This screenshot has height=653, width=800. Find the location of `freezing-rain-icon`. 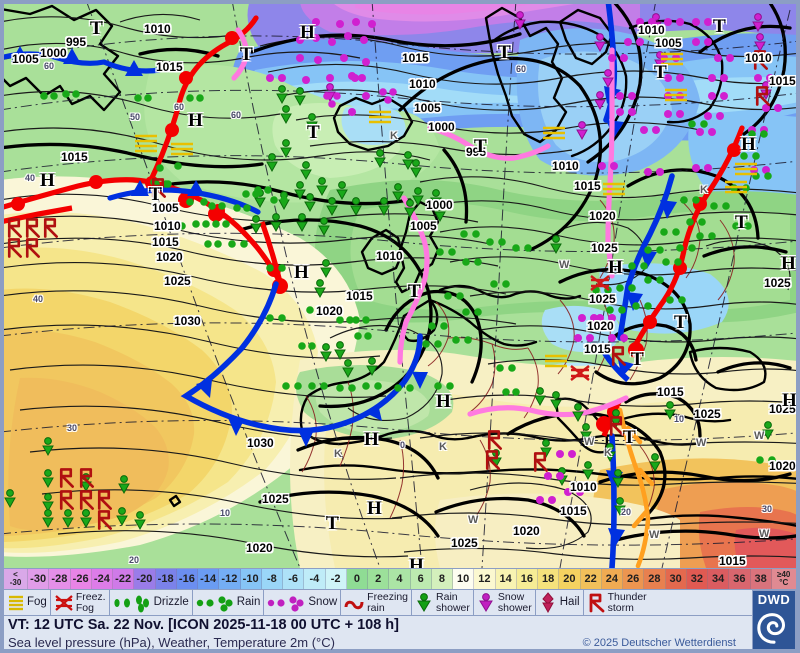

freezing-rain-icon is located at coordinates (354, 603).